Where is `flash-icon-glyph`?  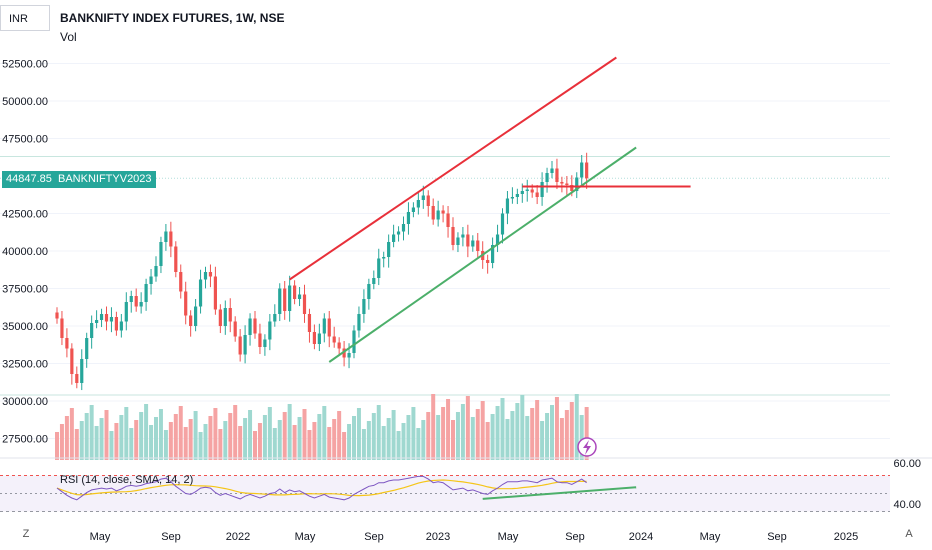 flash-icon-glyph is located at coordinates (587, 447).